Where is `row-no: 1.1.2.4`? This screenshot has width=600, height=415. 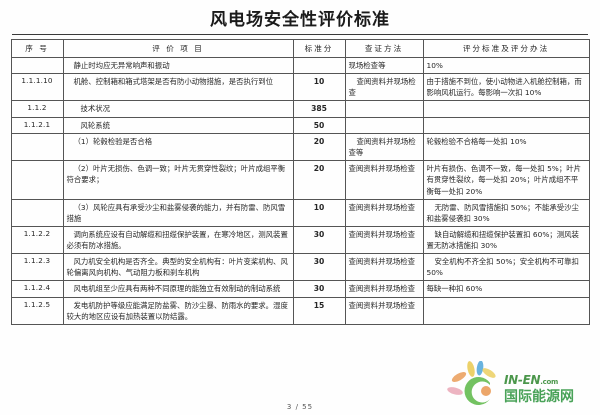
row-no: 1.1.2.4 is located at coordinates (37, 289).